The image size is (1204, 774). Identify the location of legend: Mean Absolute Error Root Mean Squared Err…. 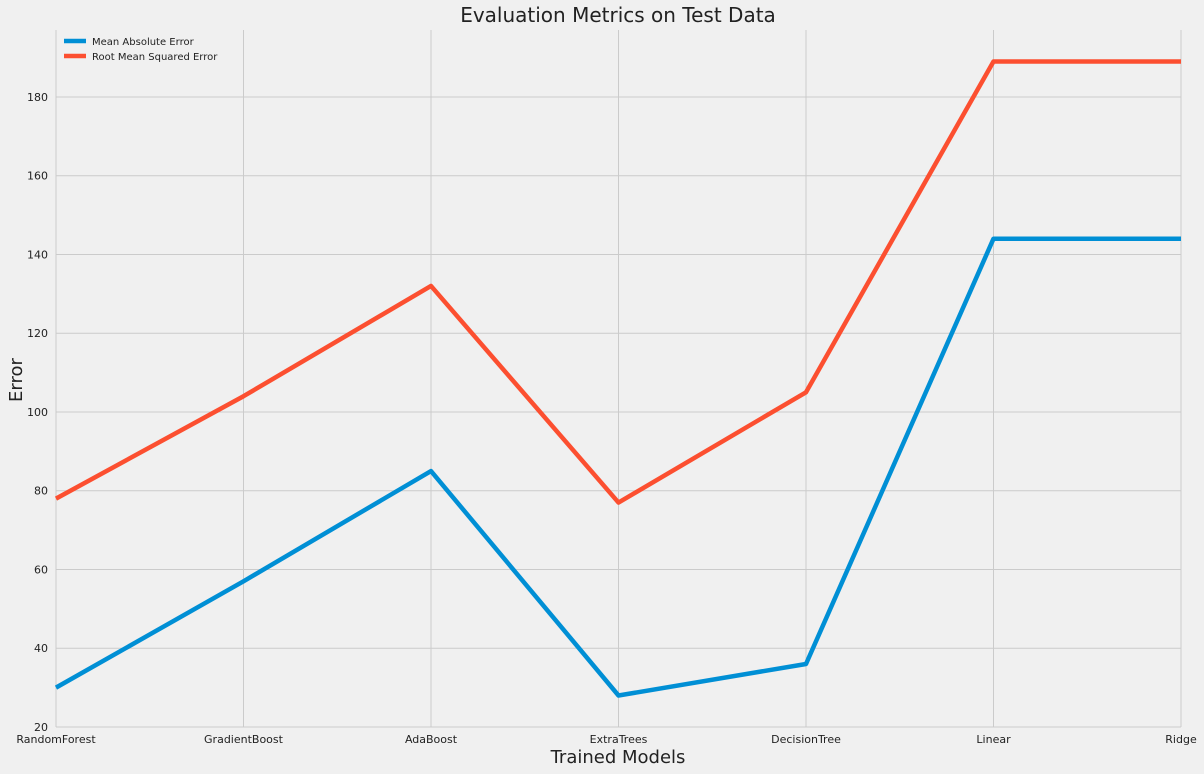
(141, 50).